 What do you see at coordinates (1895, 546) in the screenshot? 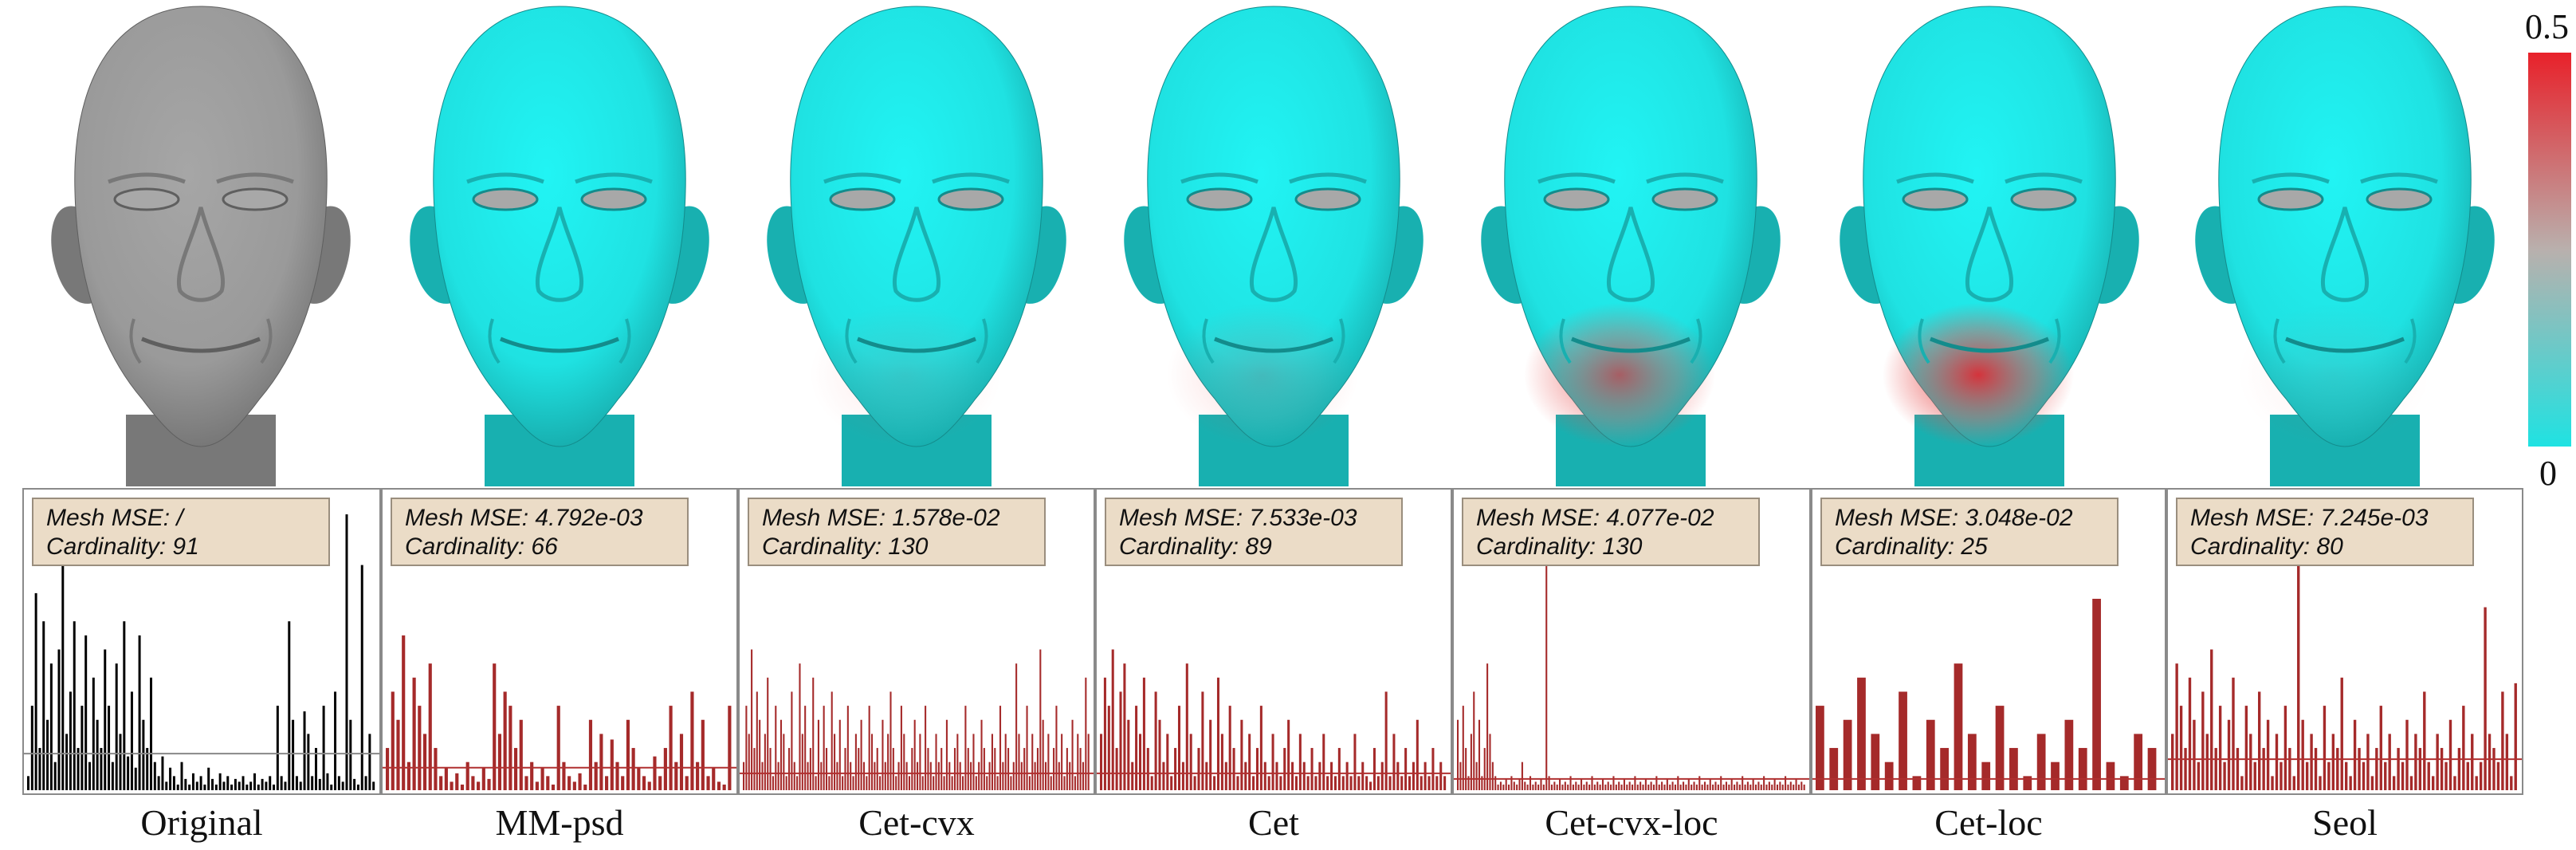
I see `cardinality-label: Cardinality:` at bounding box center [1895, 546].